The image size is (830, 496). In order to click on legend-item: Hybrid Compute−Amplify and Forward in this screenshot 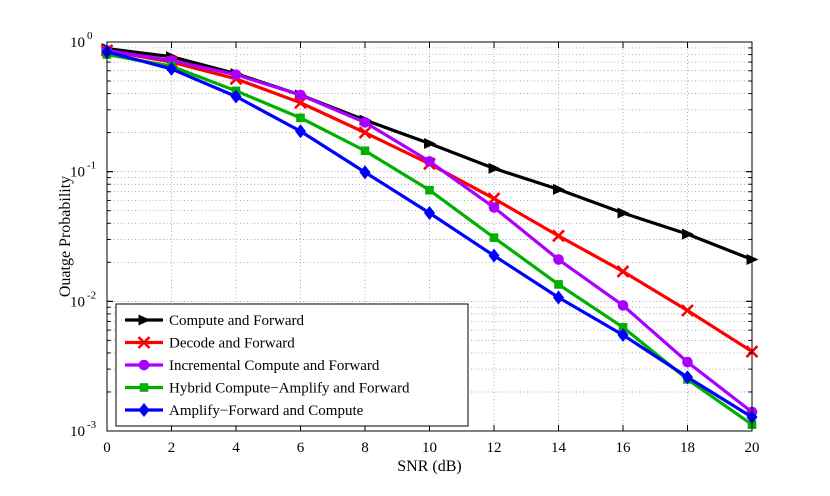, I will do `click(267, 389)`.